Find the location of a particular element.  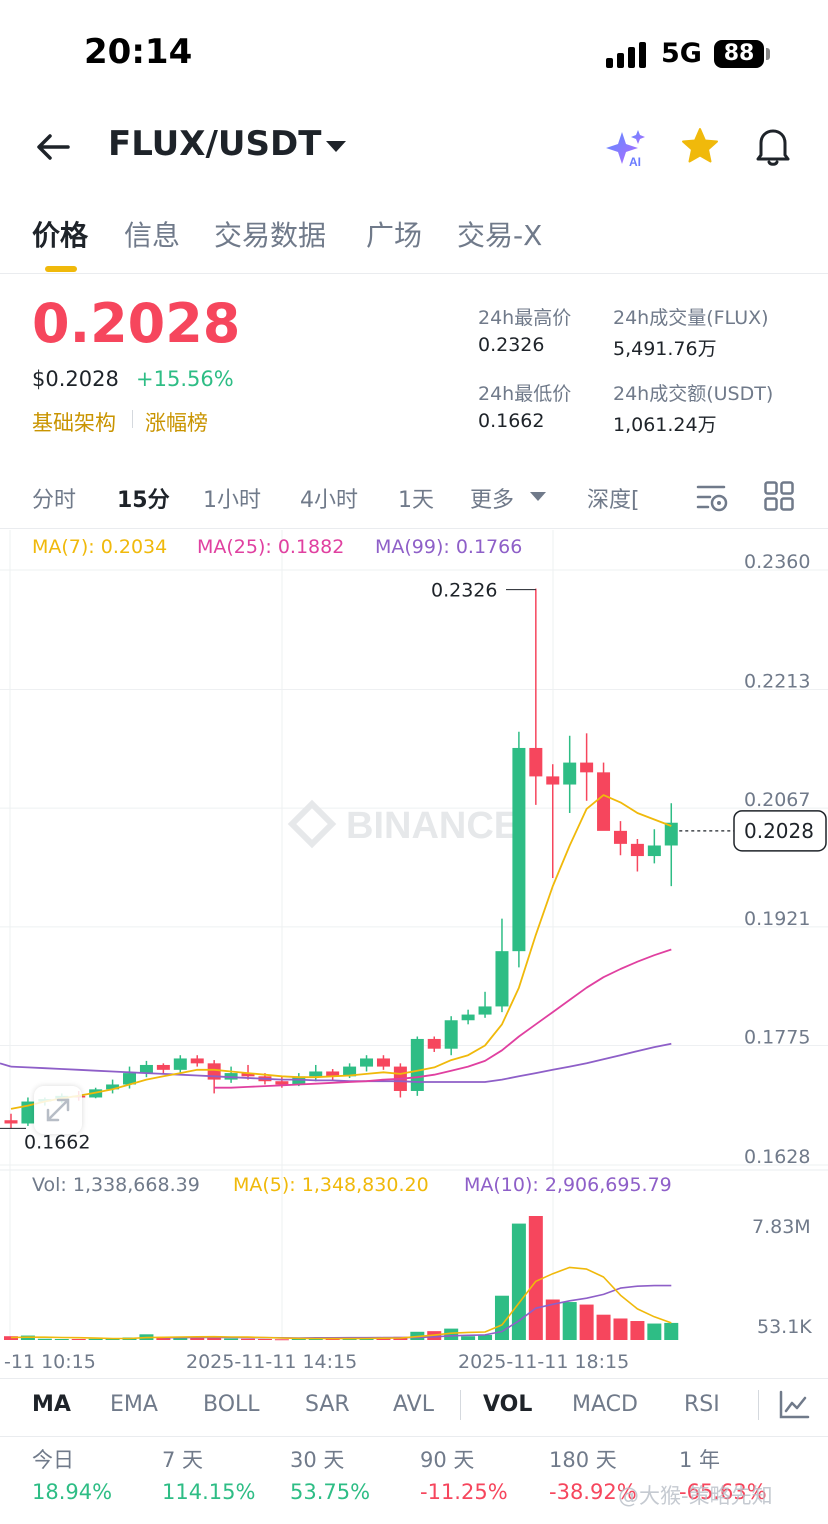

user-watermark: @大猴-策略先知 is located at coordinates (695, 1496).